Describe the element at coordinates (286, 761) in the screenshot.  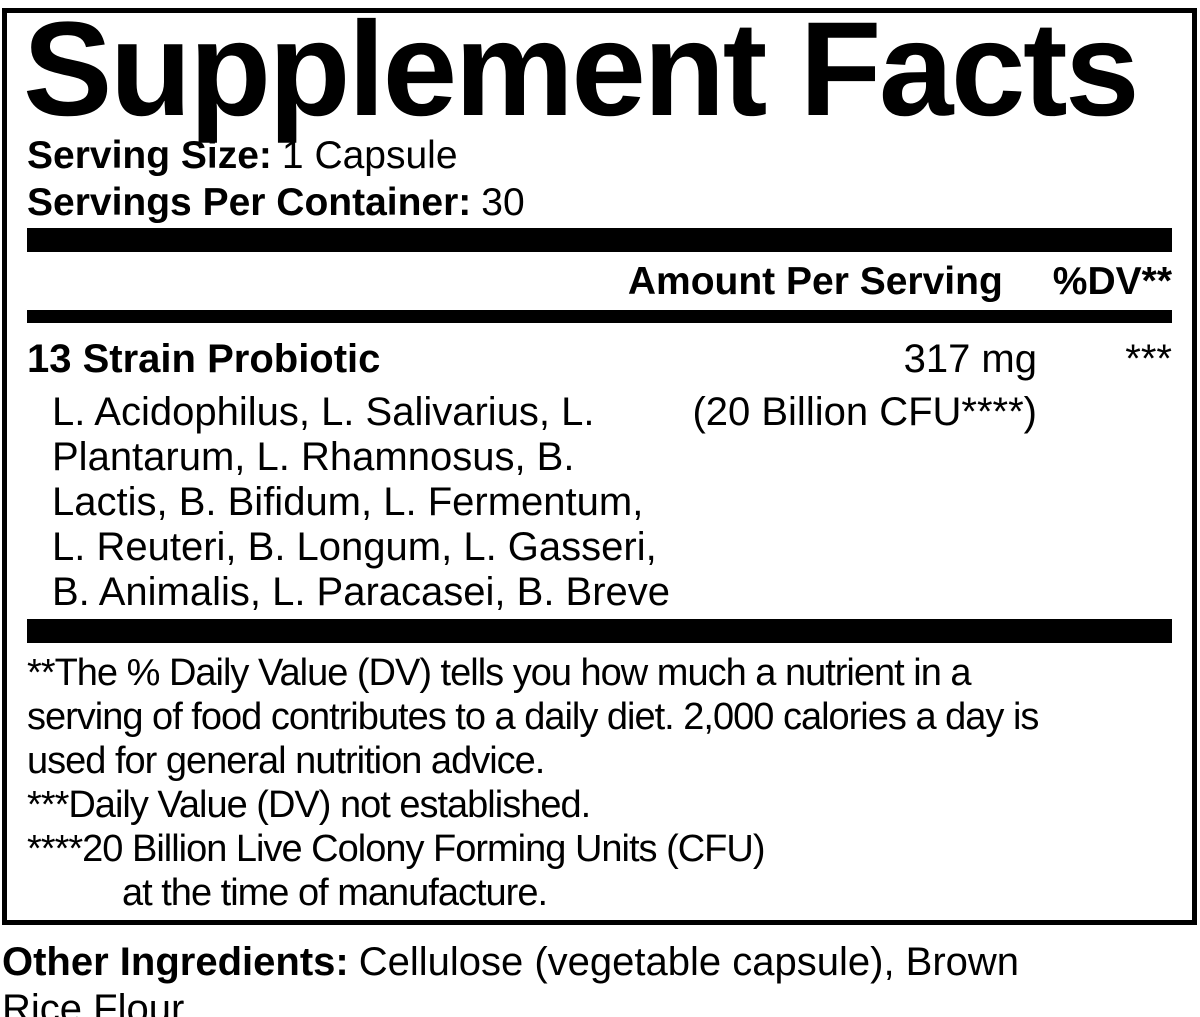
I see `footnote-line: used for general nutrition advice.` at that location.